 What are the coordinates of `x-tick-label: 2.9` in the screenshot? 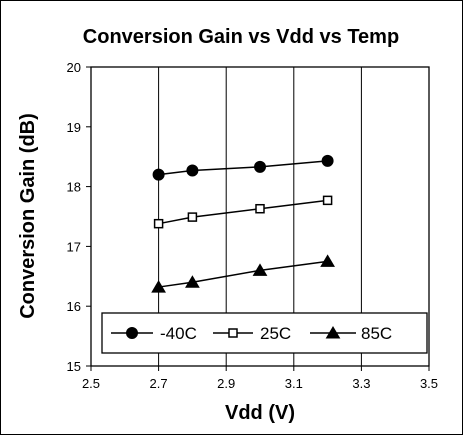 It's located at (226, 383).